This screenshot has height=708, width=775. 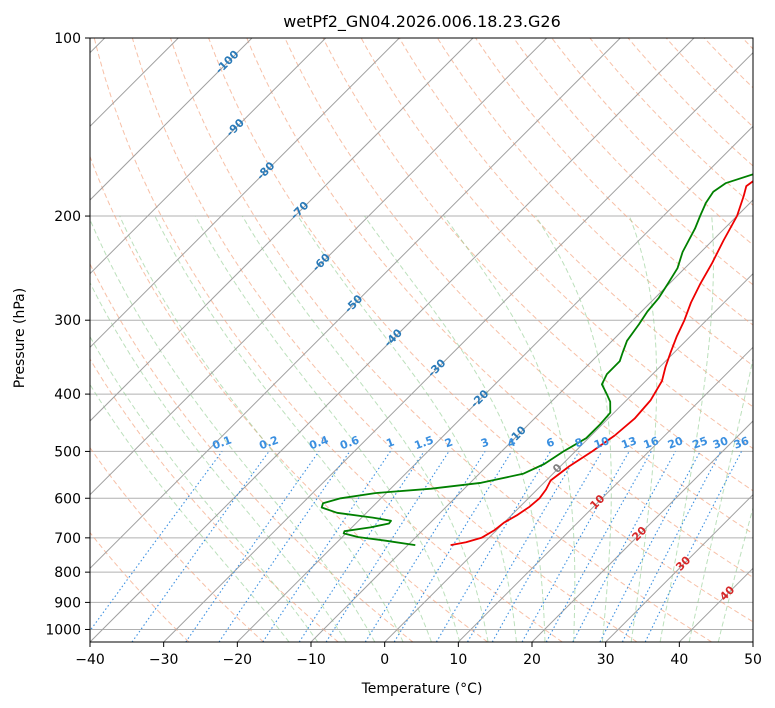 I want to click on x-tick-label: 0, so click(x=384, y=660).